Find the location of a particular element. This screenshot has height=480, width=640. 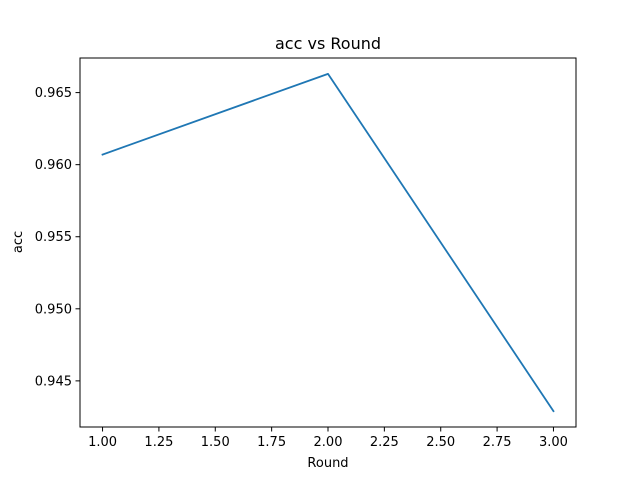

y-axis-label: acc is located at coordinates (18, 242).